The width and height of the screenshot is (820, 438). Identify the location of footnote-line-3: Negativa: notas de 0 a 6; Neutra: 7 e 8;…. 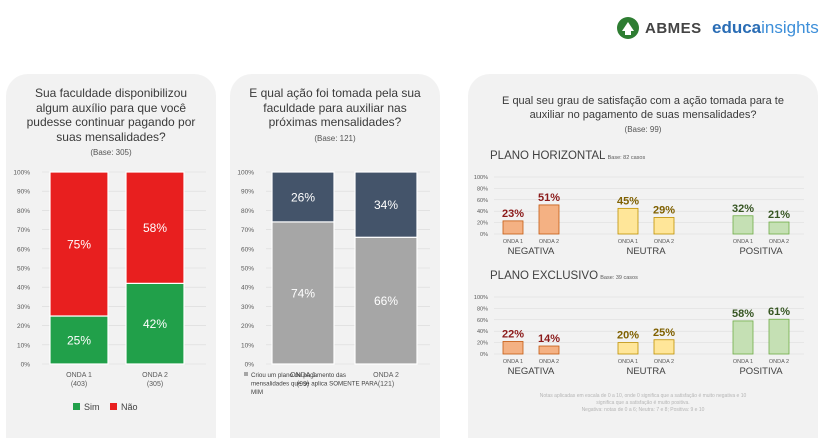
(643, 410).